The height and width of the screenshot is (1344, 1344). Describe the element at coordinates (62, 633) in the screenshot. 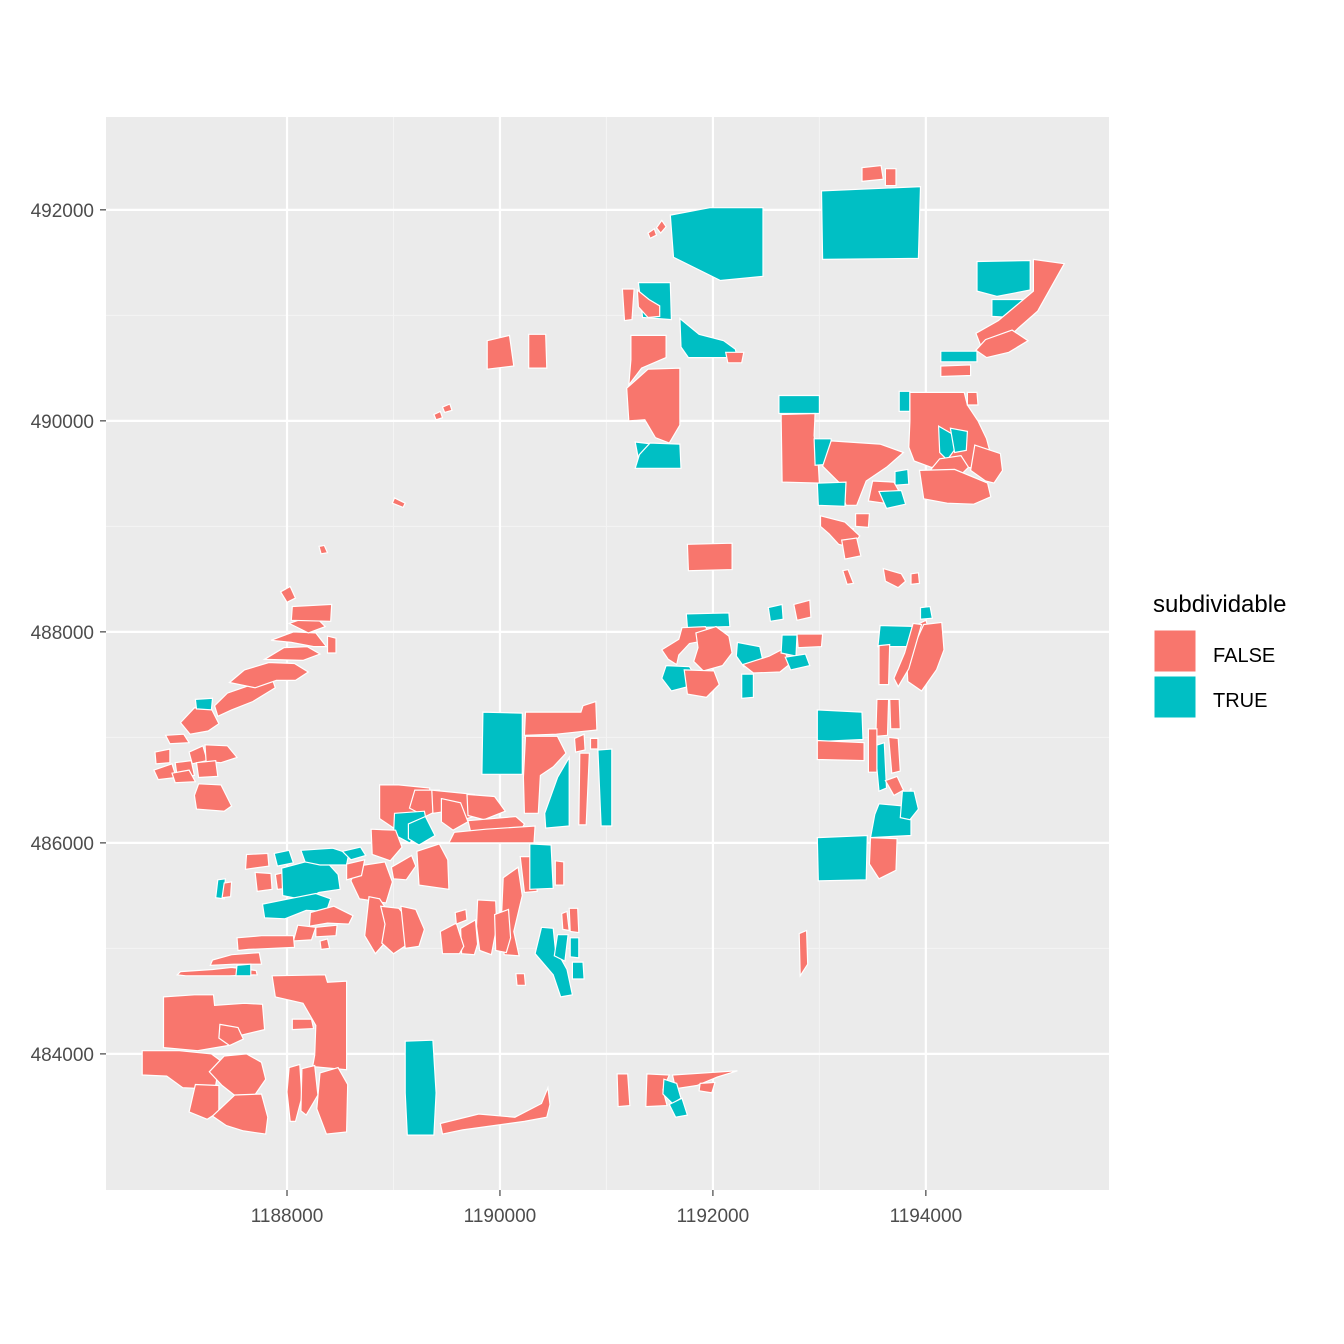

I see `y-tick-label: 488000` at that location.